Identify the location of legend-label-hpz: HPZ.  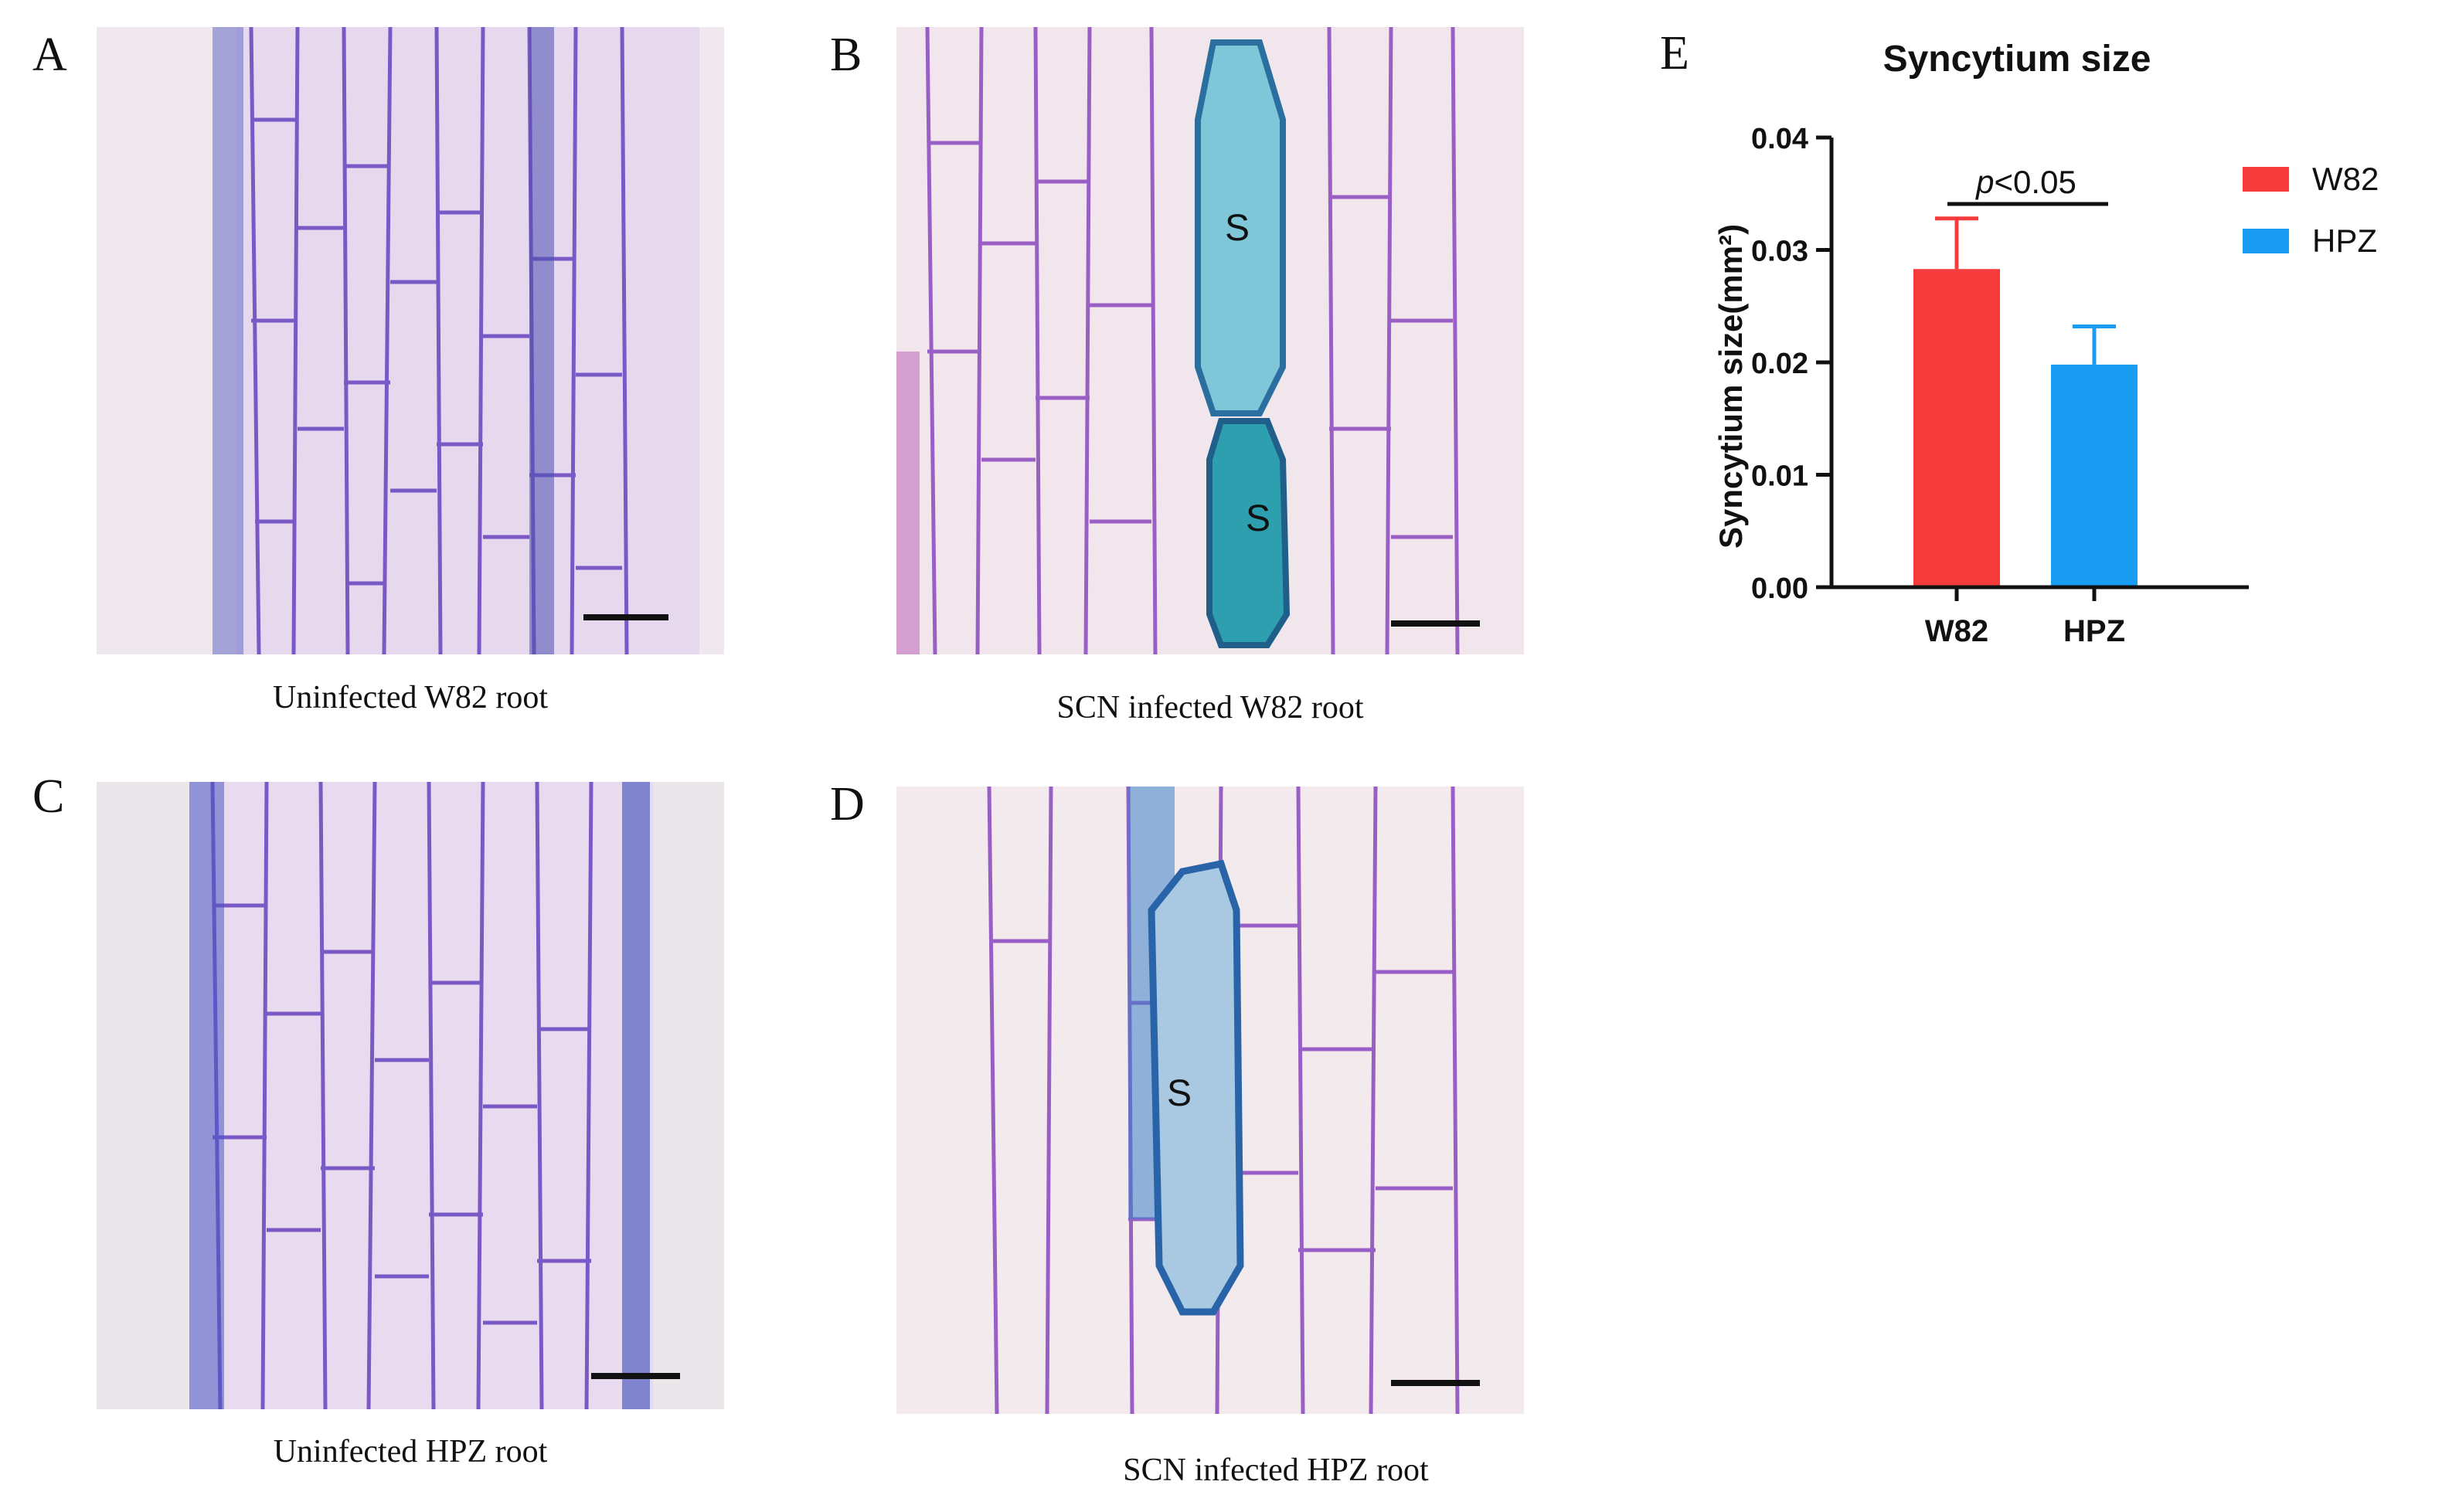
(2344, 241).